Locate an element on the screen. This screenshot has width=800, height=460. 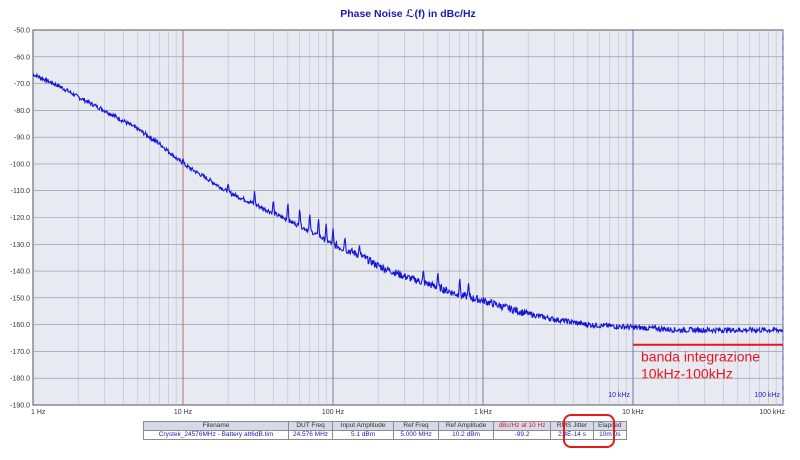
y-tick-label: -60.0 is located at coordinates (22, 57).